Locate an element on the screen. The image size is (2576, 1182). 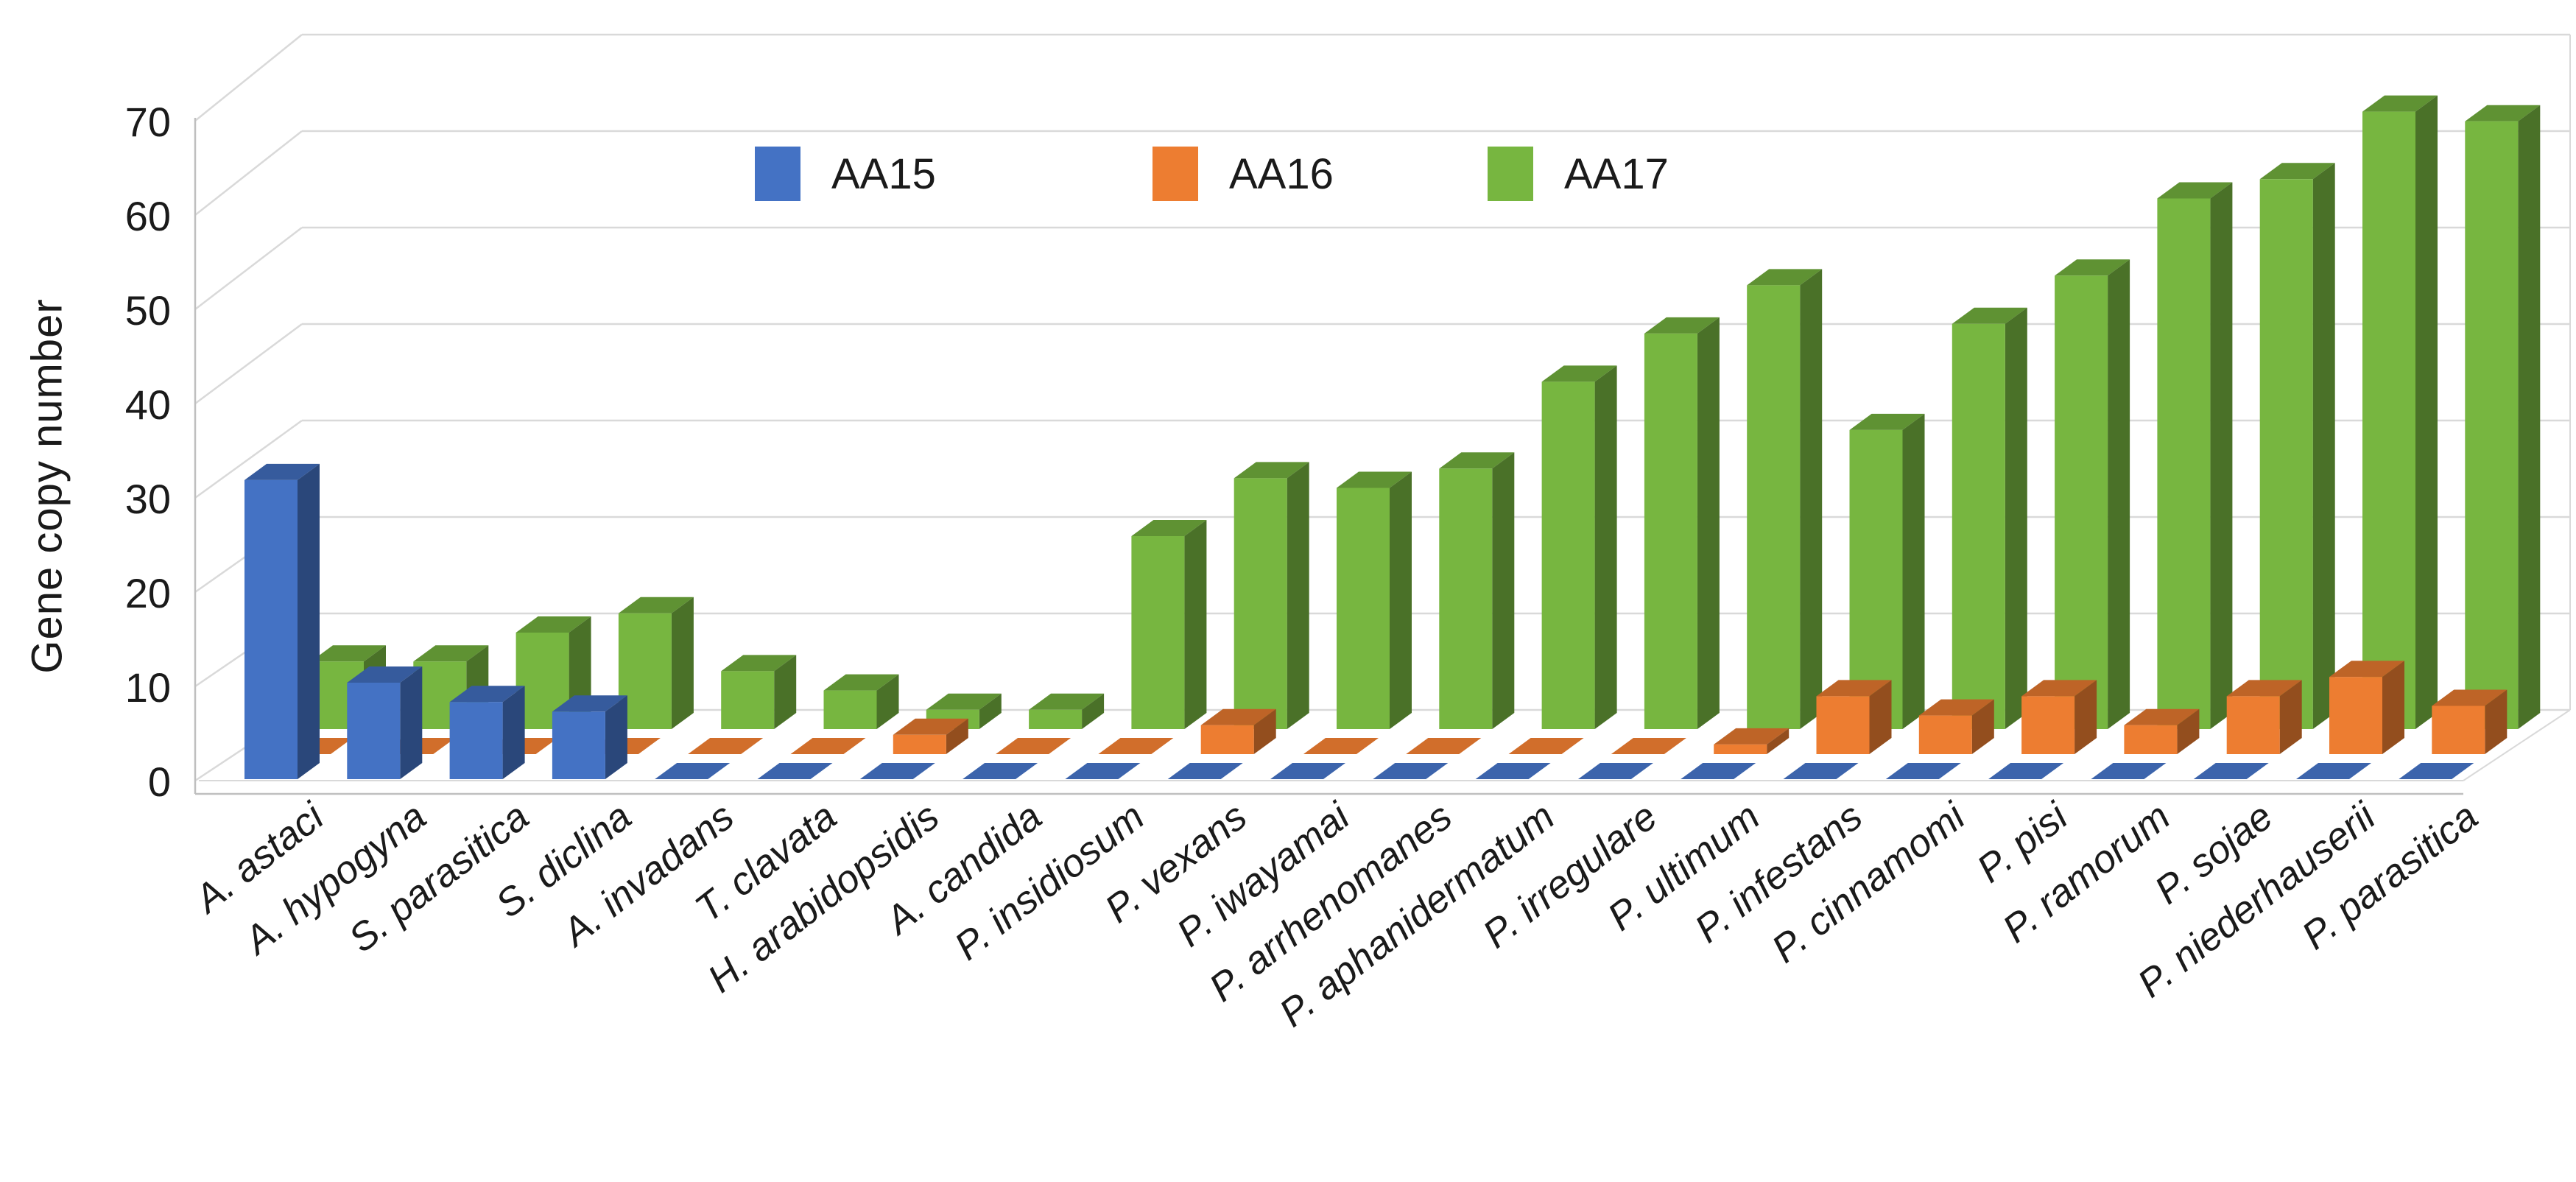
aa16-bar-a-candida-zero is located at coordinates (1033, 746).